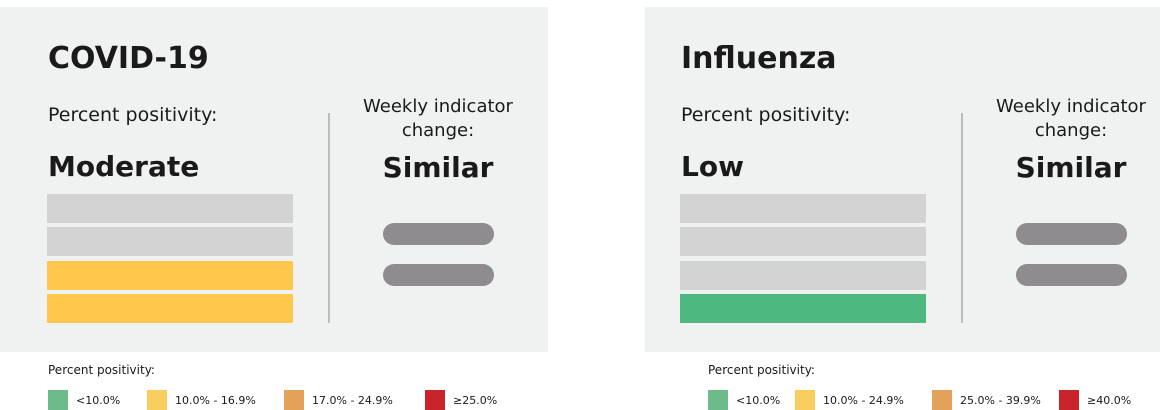 The height and width of the screenshot is (410, 1160). Describe the element at coordinates (1109, 400) in the screenshot. I see `legend-label: ≥40.0%` at that location.